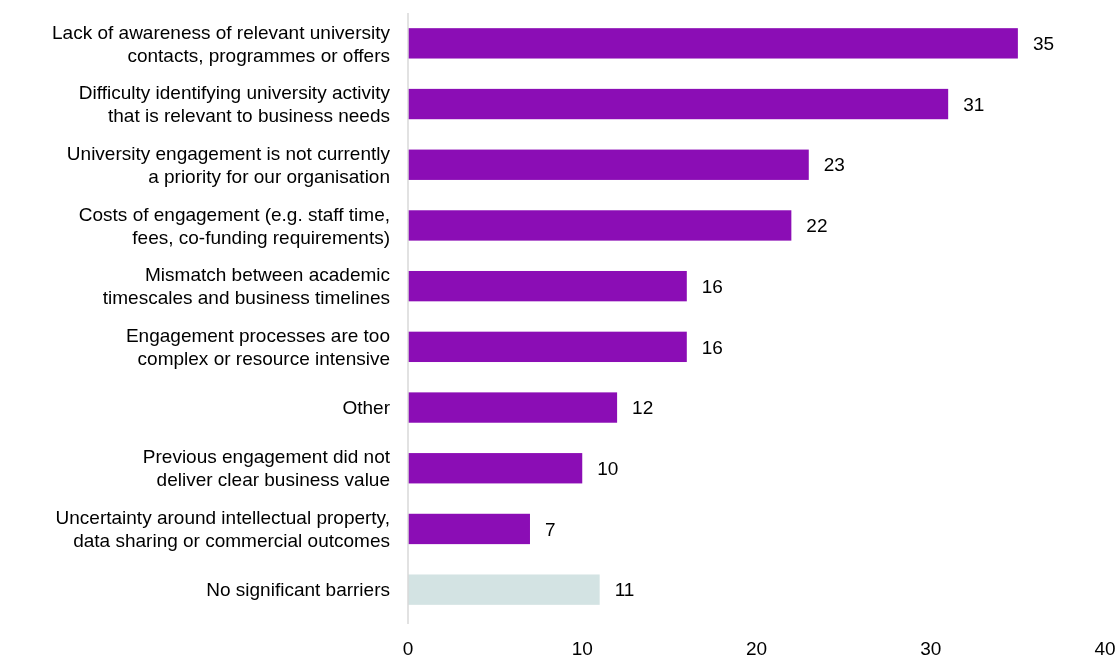 The image size is (1118, 664). What do you see at coordinates (234, 225) in the screenshot?
I see `y-tick-label: Costs of engagement (e.g. staff time, fees, co-funding requirements)` at bounding box center [234, 225].